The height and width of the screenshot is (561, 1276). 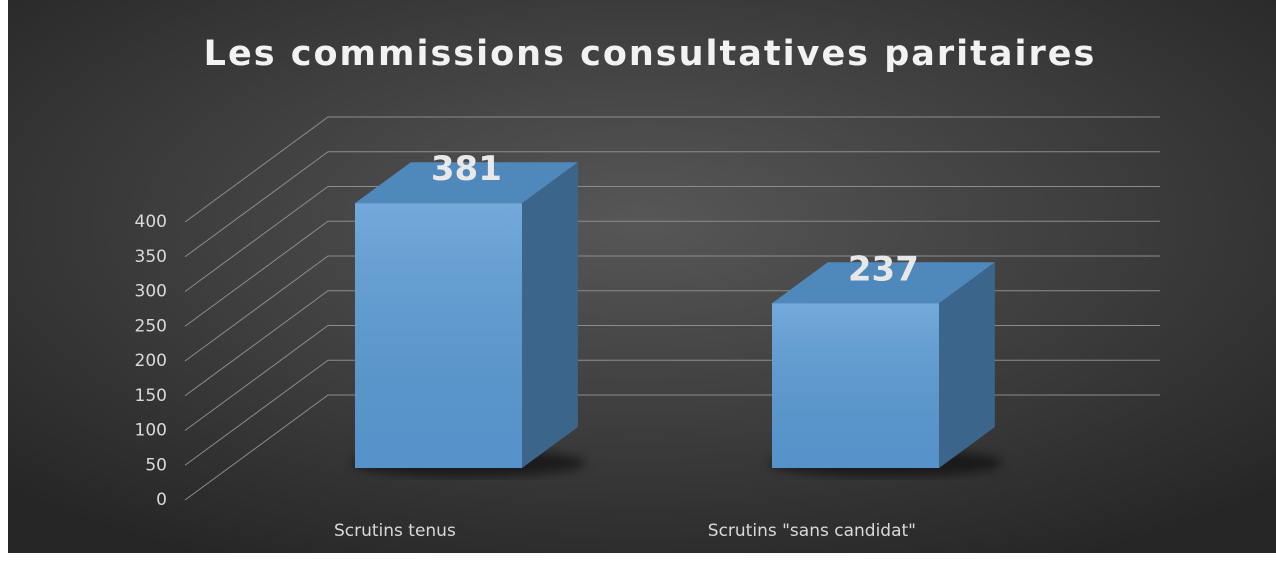 I want to click on y-tick-label: 0, so click(x=161, y=500).